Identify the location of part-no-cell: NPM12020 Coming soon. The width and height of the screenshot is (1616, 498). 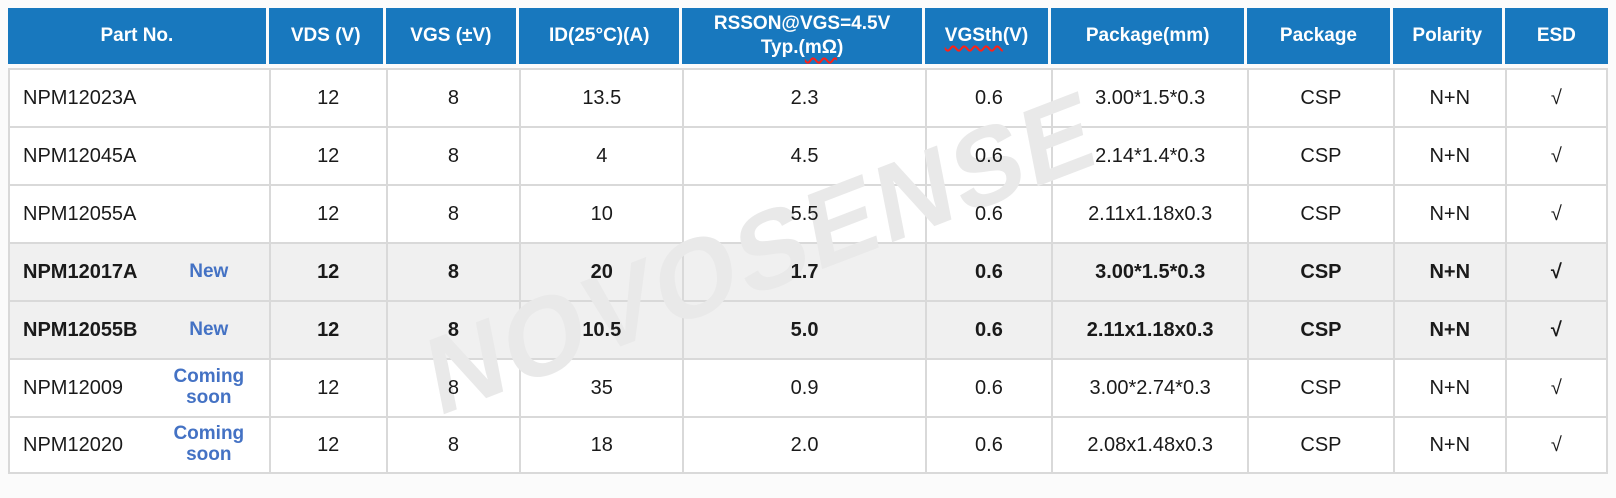
(138, 445).